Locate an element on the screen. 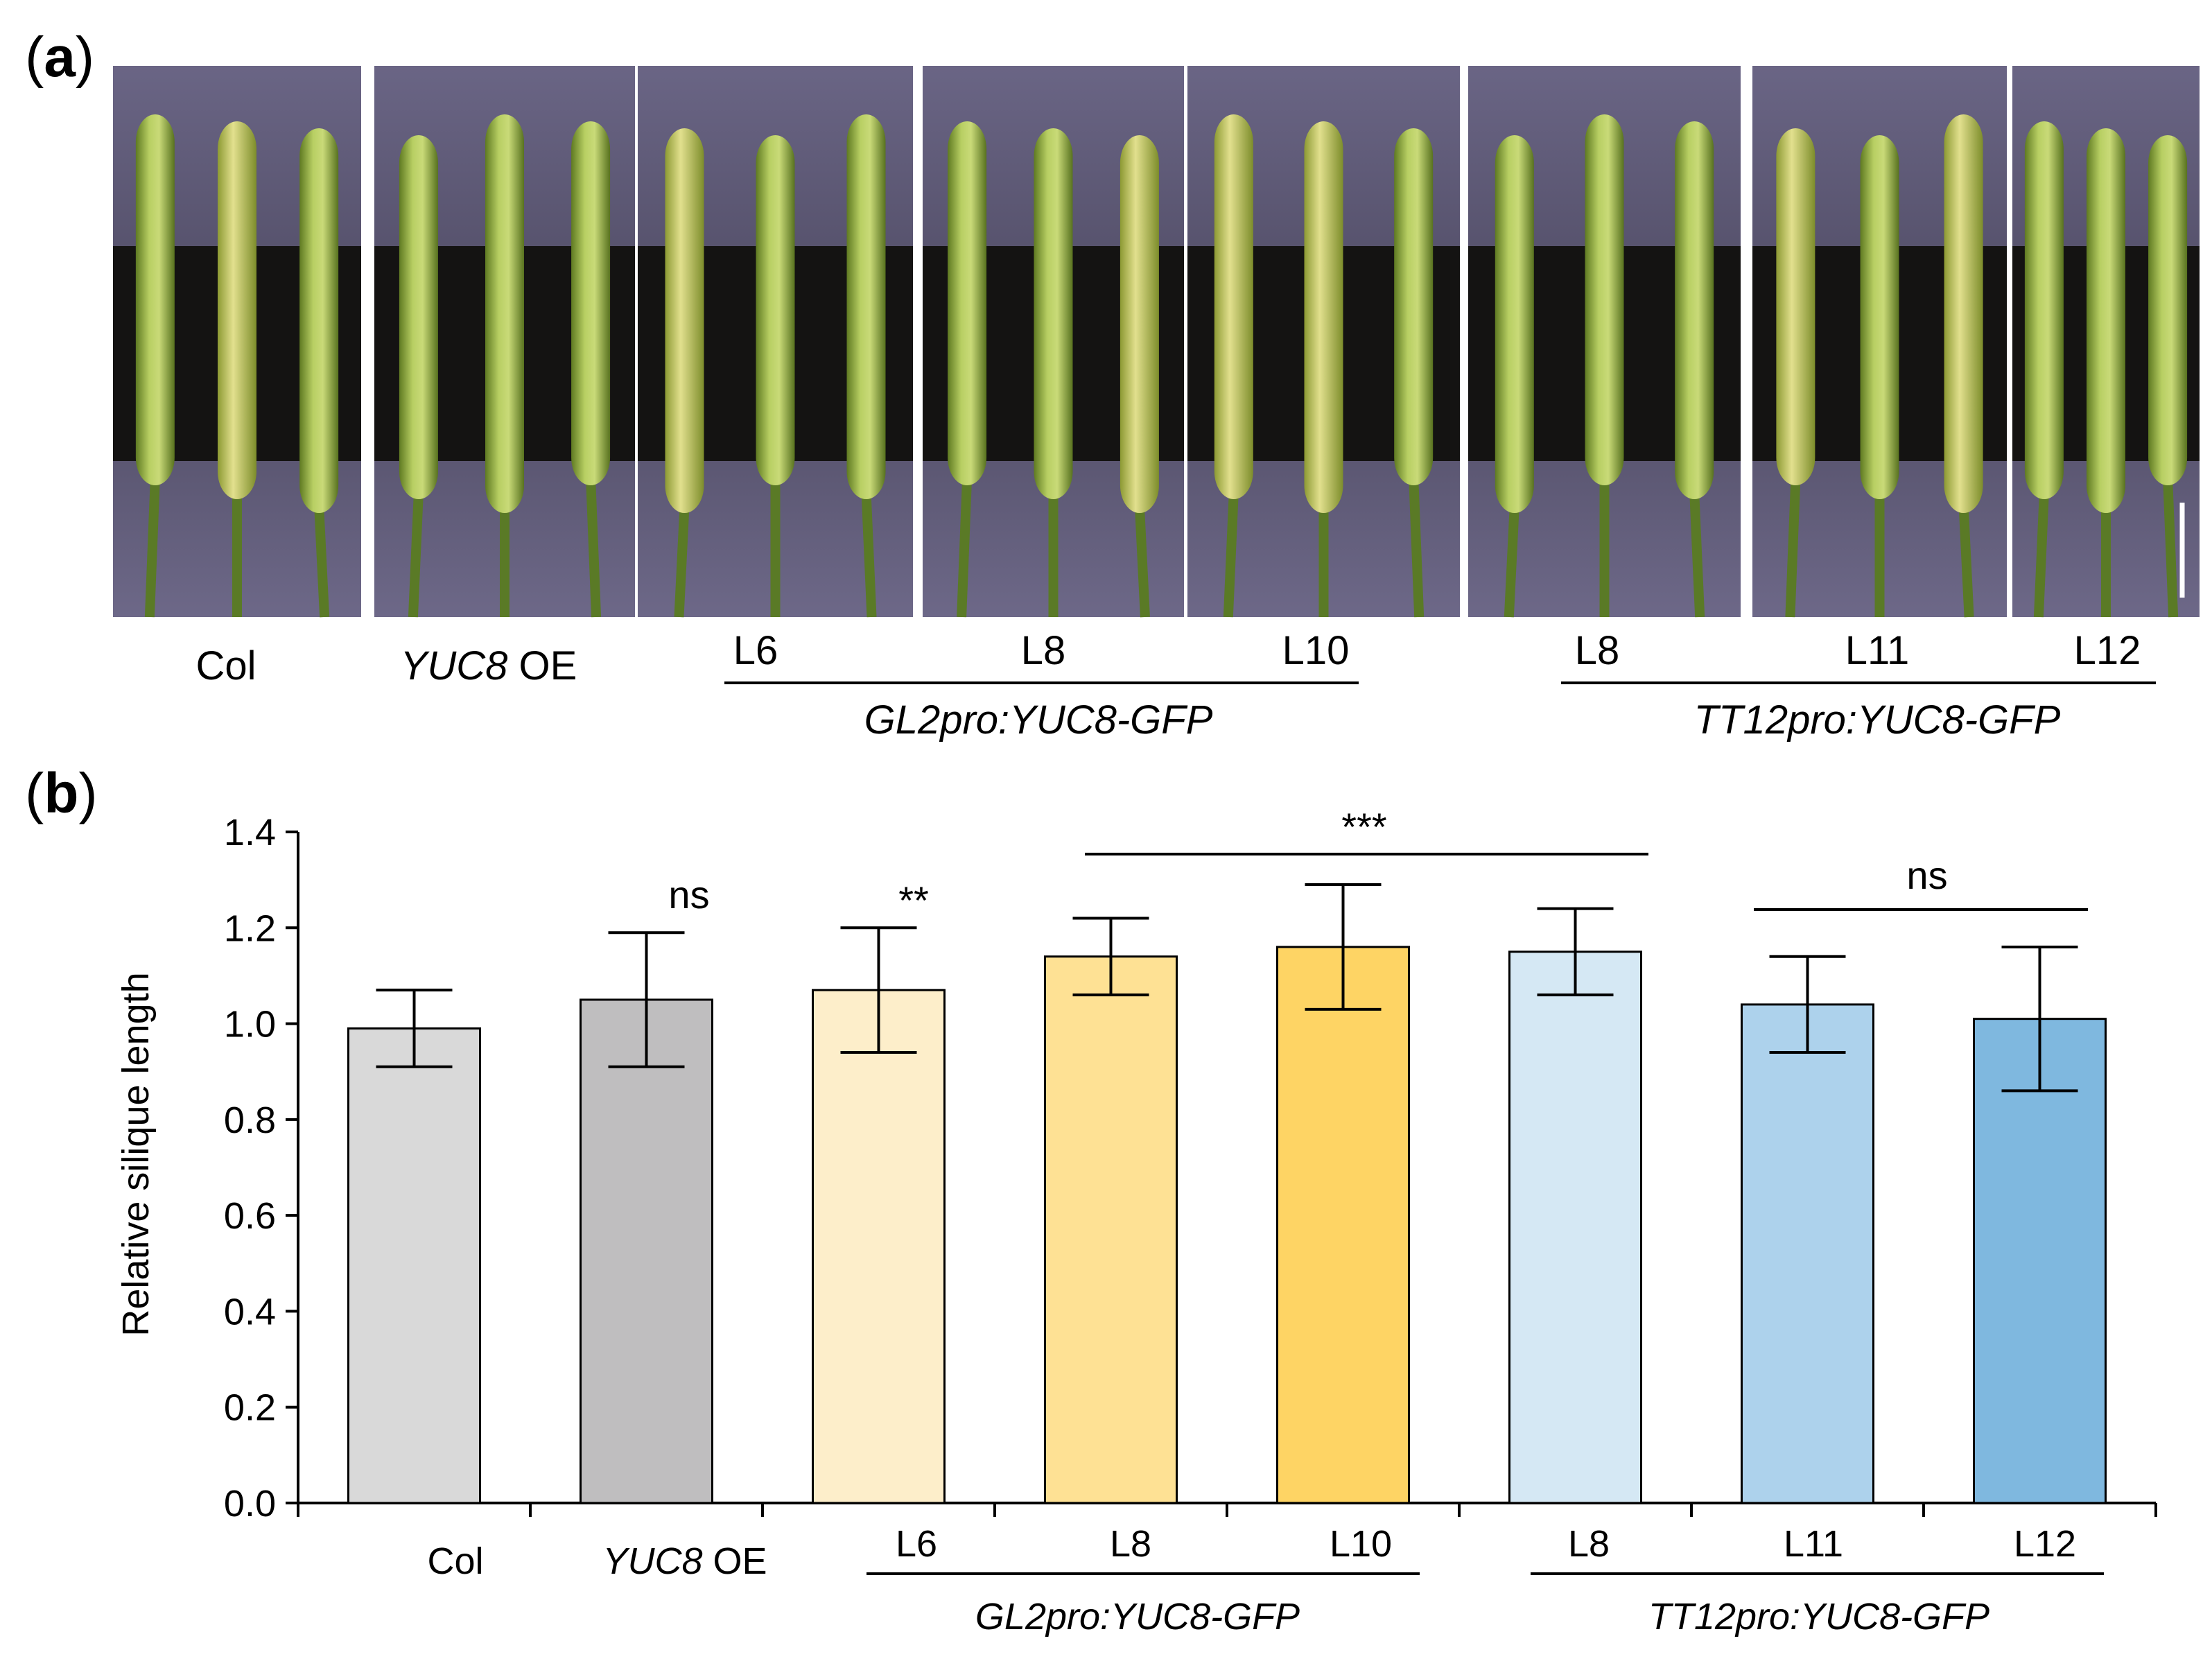 The height and width of the screenshot is (1668, 2212). tick-label-gl2-l8: L8 is located at coordinates (1130, 1544).